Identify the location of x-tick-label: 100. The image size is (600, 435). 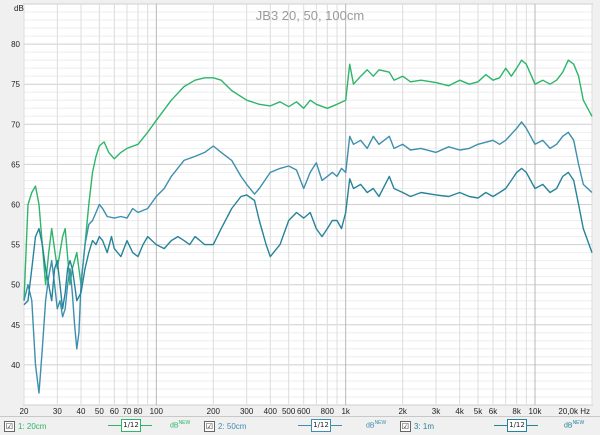
(157, 411).